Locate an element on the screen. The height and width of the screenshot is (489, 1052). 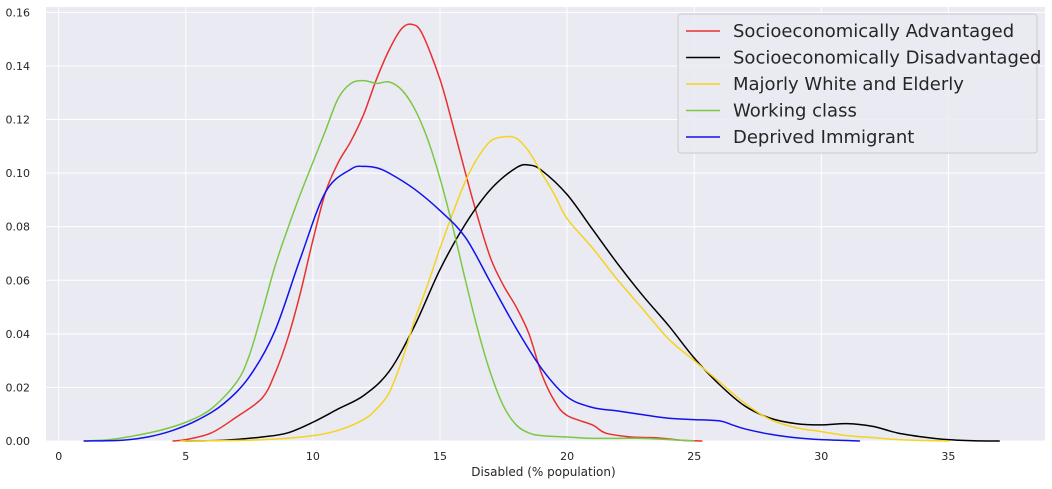
x-axis-ticks: 0 5 10 15 20 25 30 35 is located at coordinates (505, 456).